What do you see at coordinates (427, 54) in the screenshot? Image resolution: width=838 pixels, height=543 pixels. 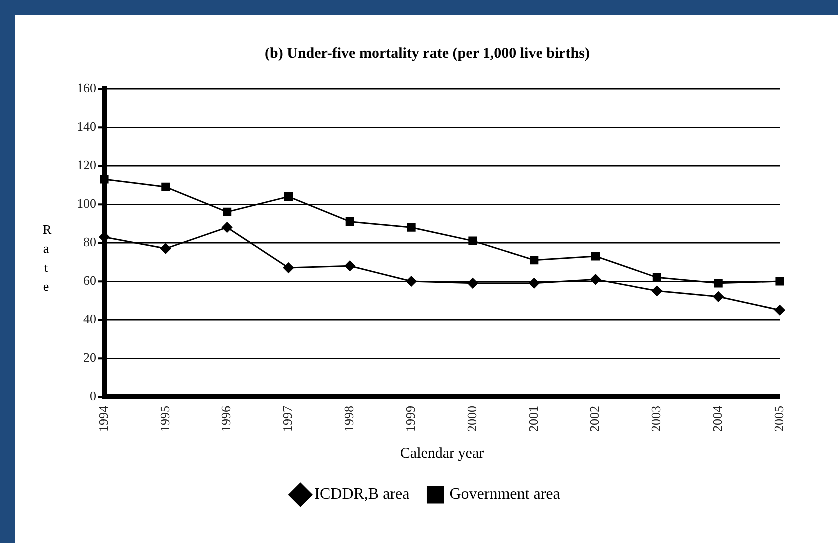 I see `chart-title: (b) Under-five mortality rate (per 1,000 live births)` at bounding box center [427, 54].